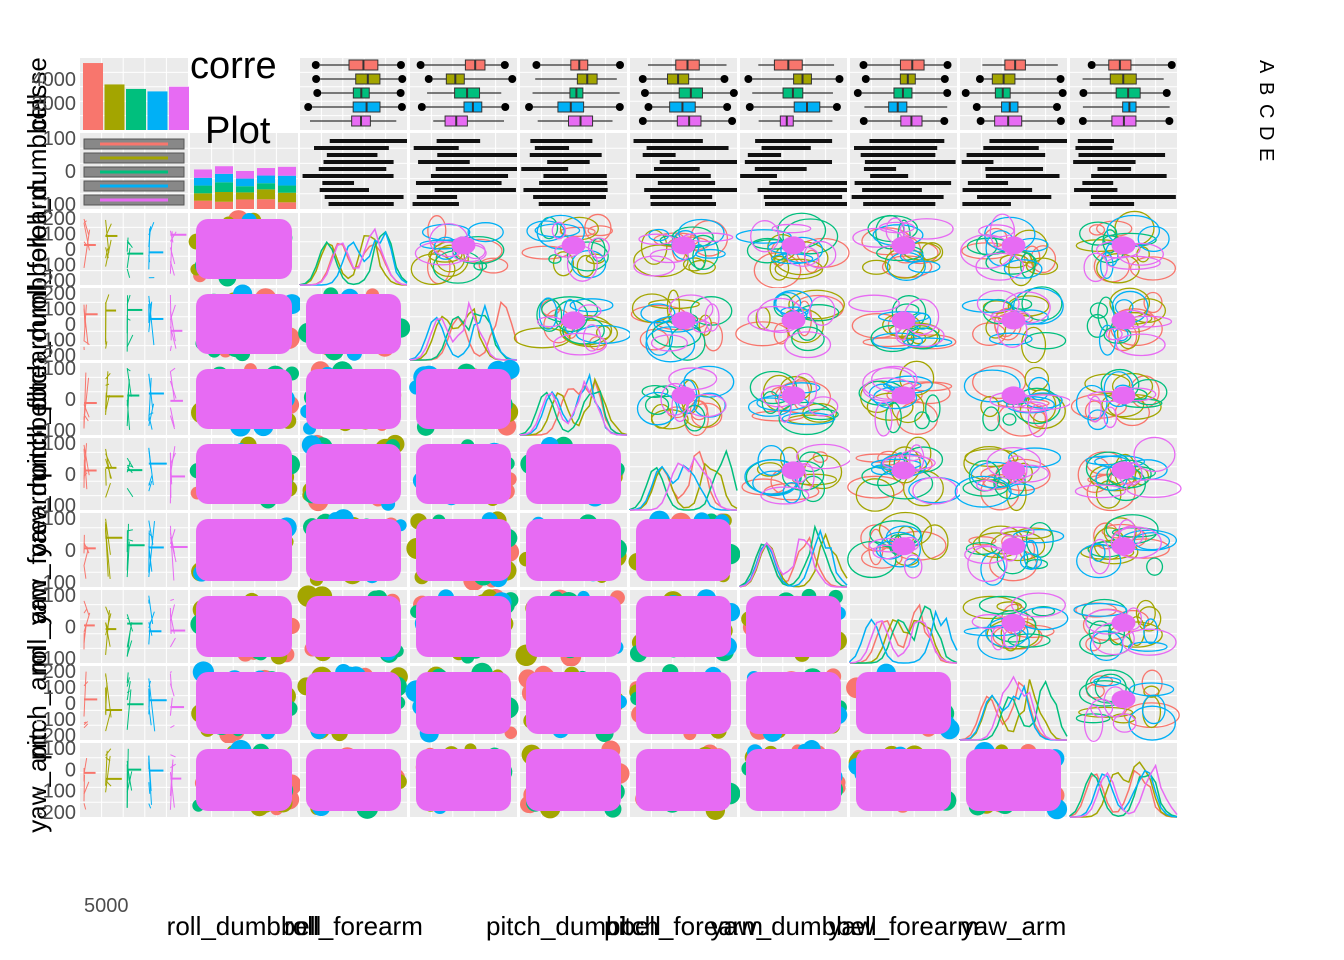  I want to click on panel-pitch_dumbbell-yaw_forearm, so click(791, 324).